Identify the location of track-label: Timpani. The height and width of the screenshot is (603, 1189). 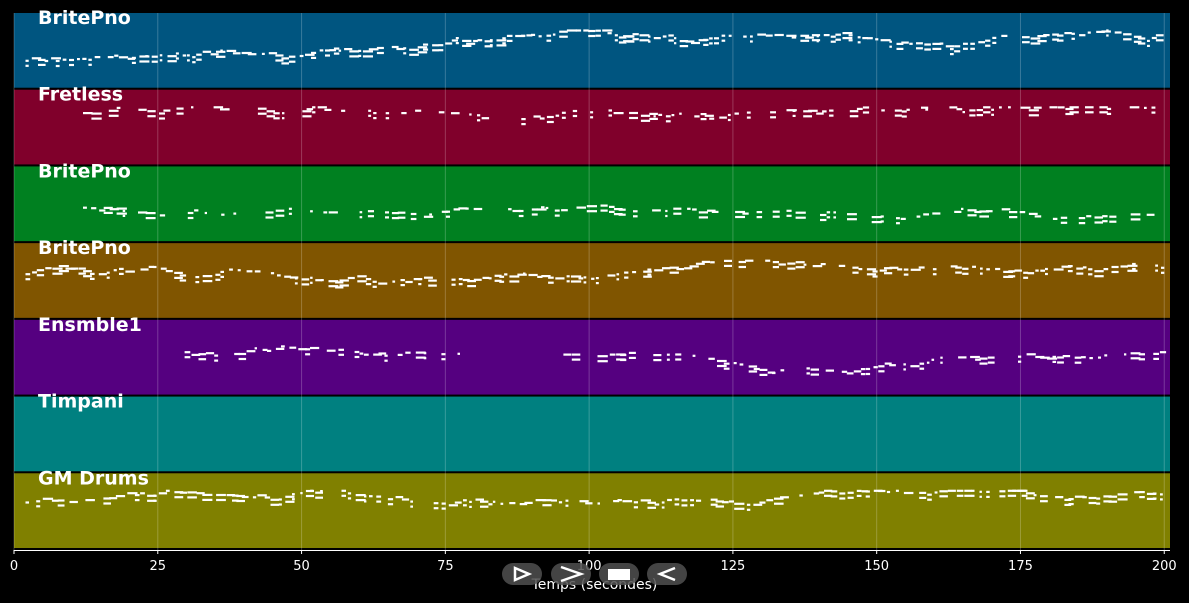
(81, 402).